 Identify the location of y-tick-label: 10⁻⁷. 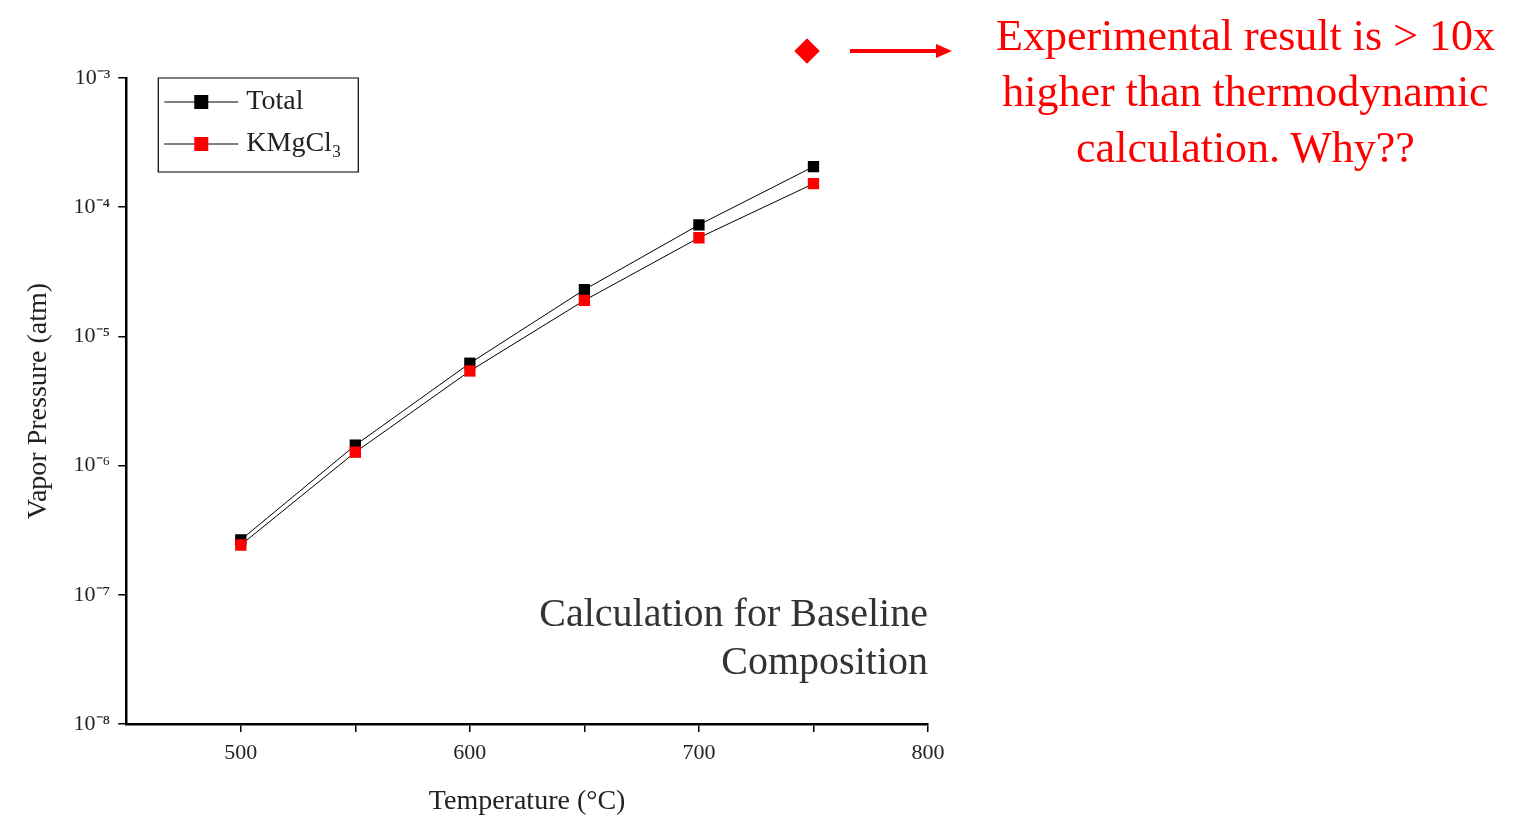
(92, 593).